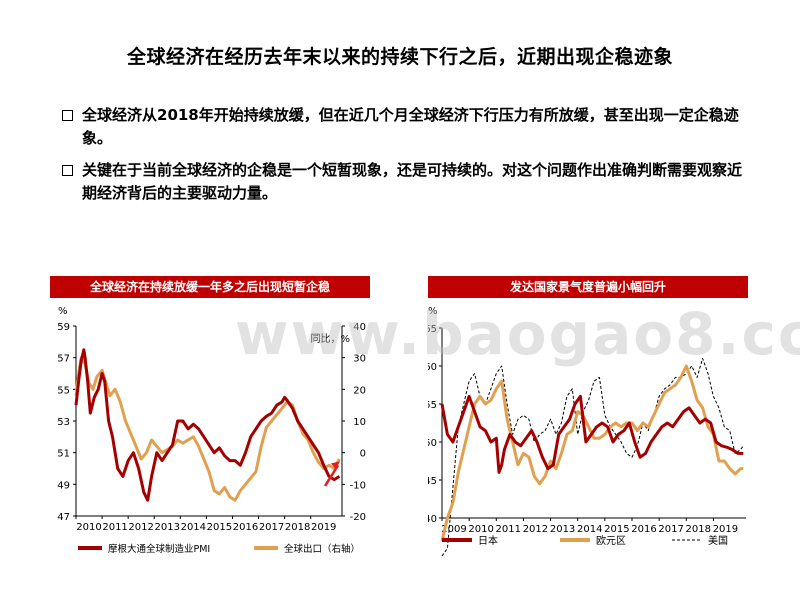 The image size is (800, 600). I want to click on y-tick-label: 60, so click(432, 367).